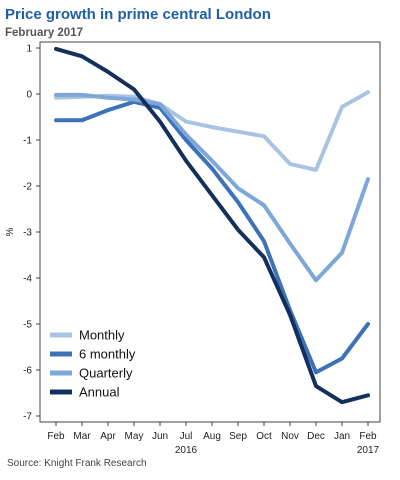 The height and width of the screenshot is (480, 400). Describe the element at coordinates (368, 450) in the screenshot. I see `x-year-label: 2017` at that location.